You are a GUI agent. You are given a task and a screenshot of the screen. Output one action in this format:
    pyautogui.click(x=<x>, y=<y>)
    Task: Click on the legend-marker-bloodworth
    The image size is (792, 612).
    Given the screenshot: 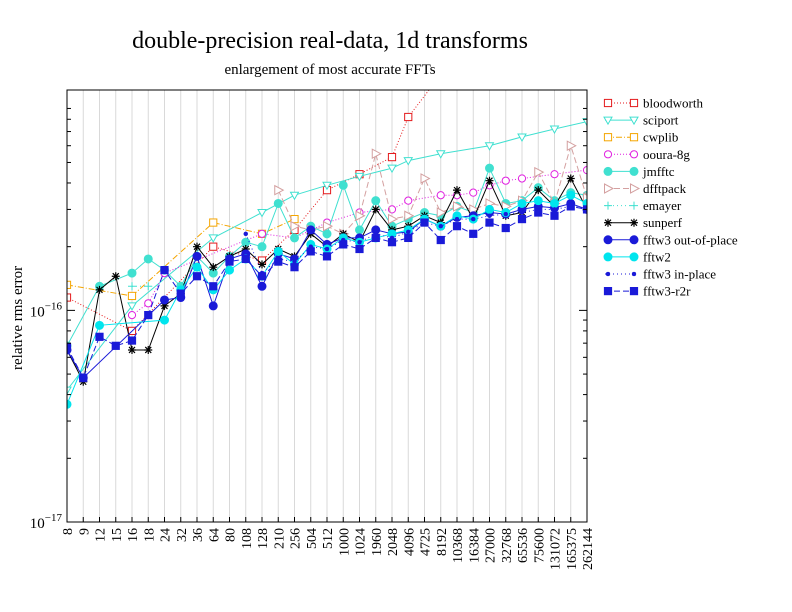 What is the action you would take?
    pyautogui.click(x=608, y=103)
    